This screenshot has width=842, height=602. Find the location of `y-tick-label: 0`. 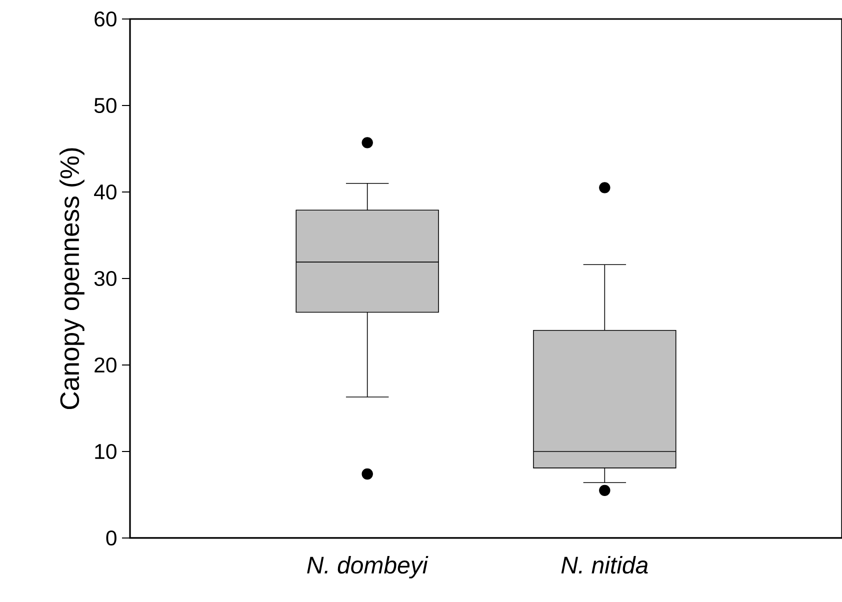

y-tick-label: 0 is located at coordinates (111, 538).